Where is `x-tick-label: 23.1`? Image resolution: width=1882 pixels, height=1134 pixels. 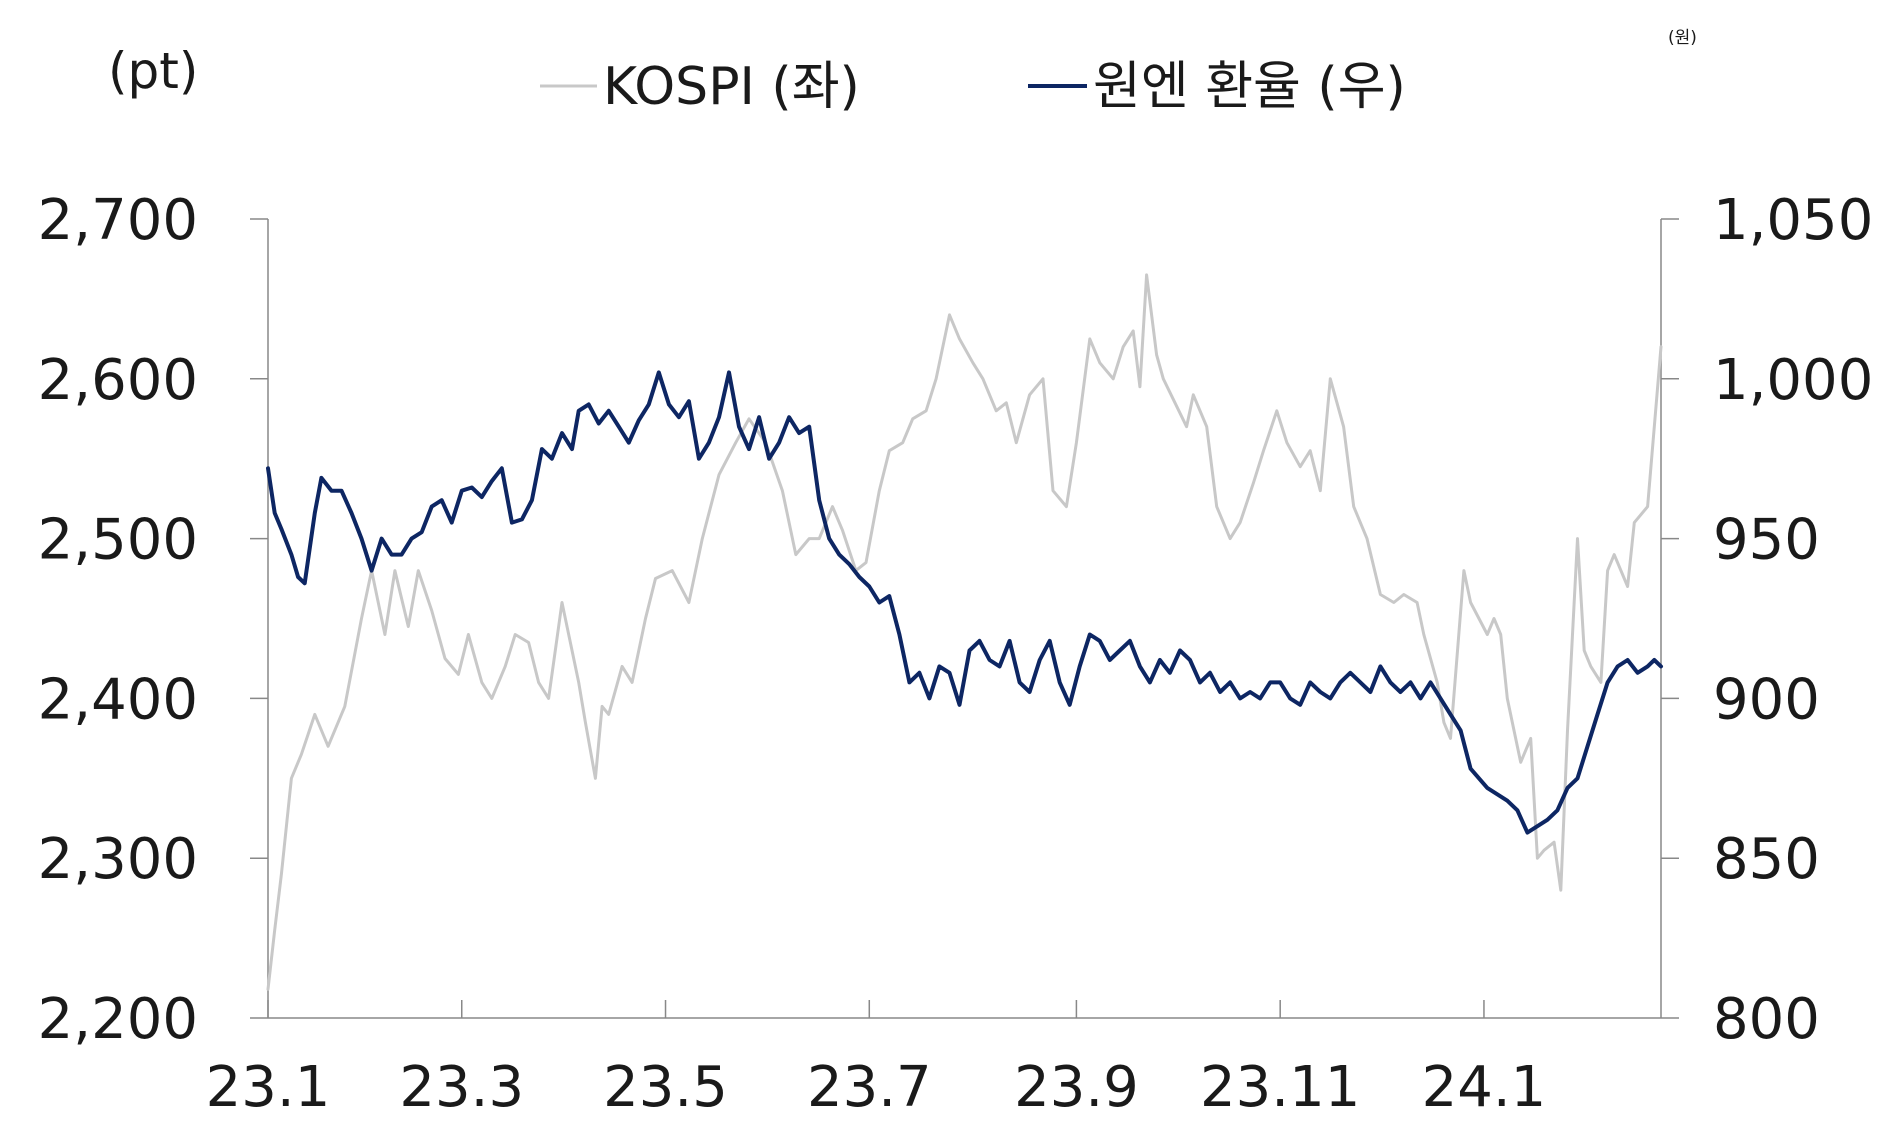 x-tick-label: 23.1 is located at coordinates (268, 1087).